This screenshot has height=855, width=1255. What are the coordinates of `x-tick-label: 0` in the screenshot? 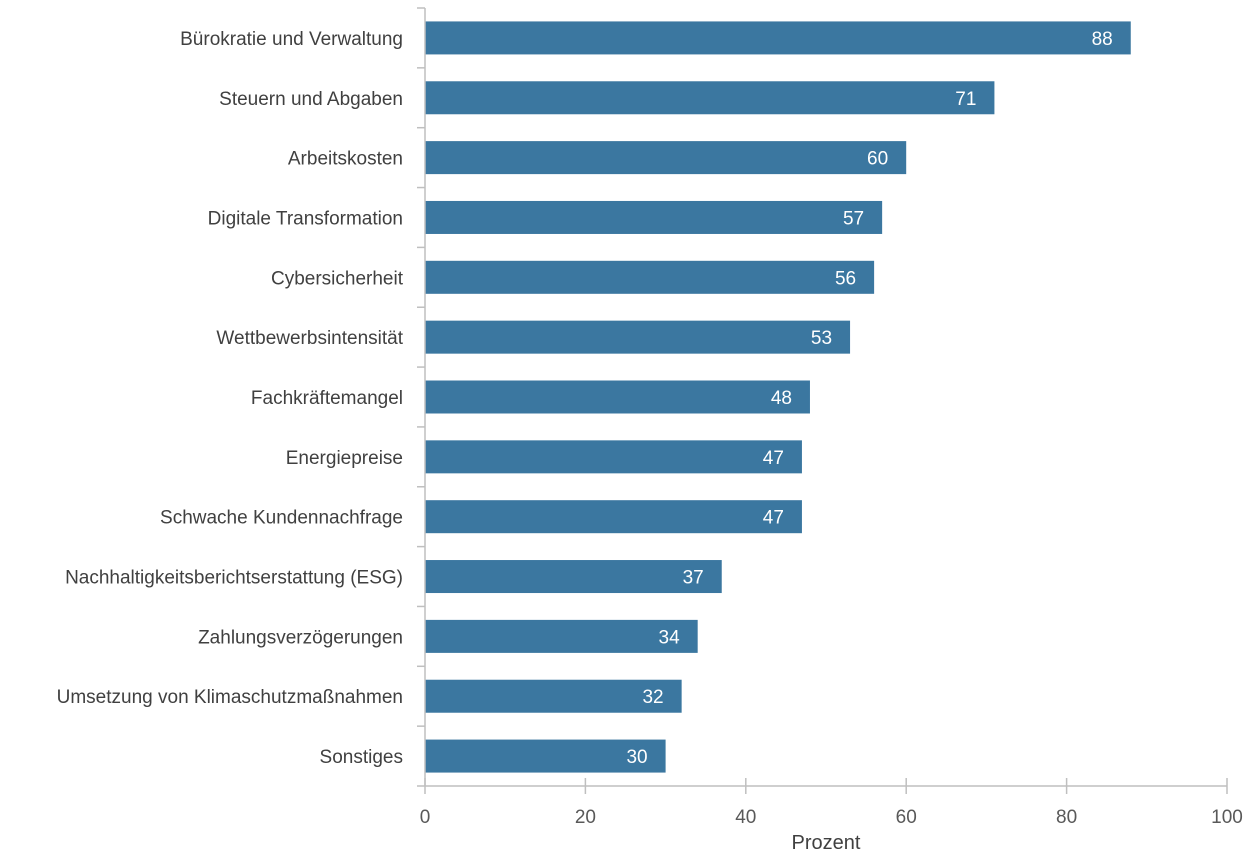 It's located at (425, 817).